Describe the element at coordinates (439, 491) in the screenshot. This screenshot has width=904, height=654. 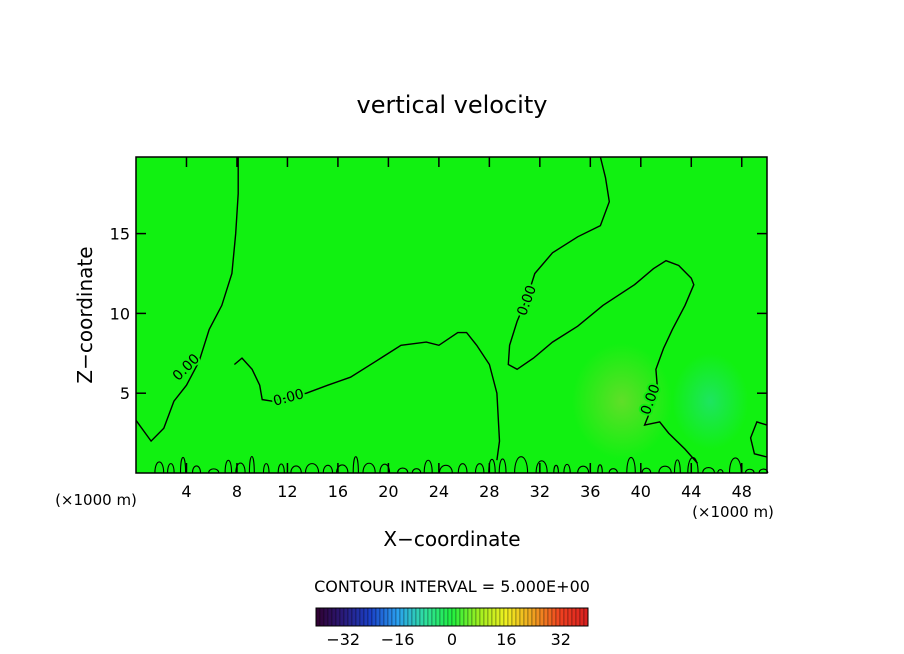
I see `x-tick-label: 24` at that location.